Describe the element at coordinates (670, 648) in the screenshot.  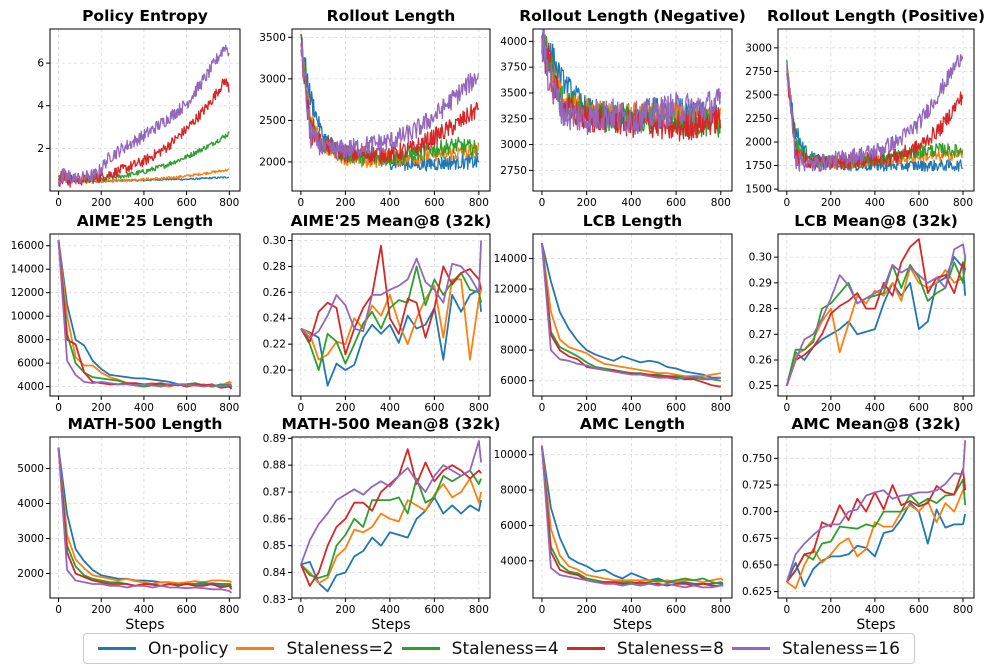
I see `legend-label-staleness-8: Staleness=8` at that location.